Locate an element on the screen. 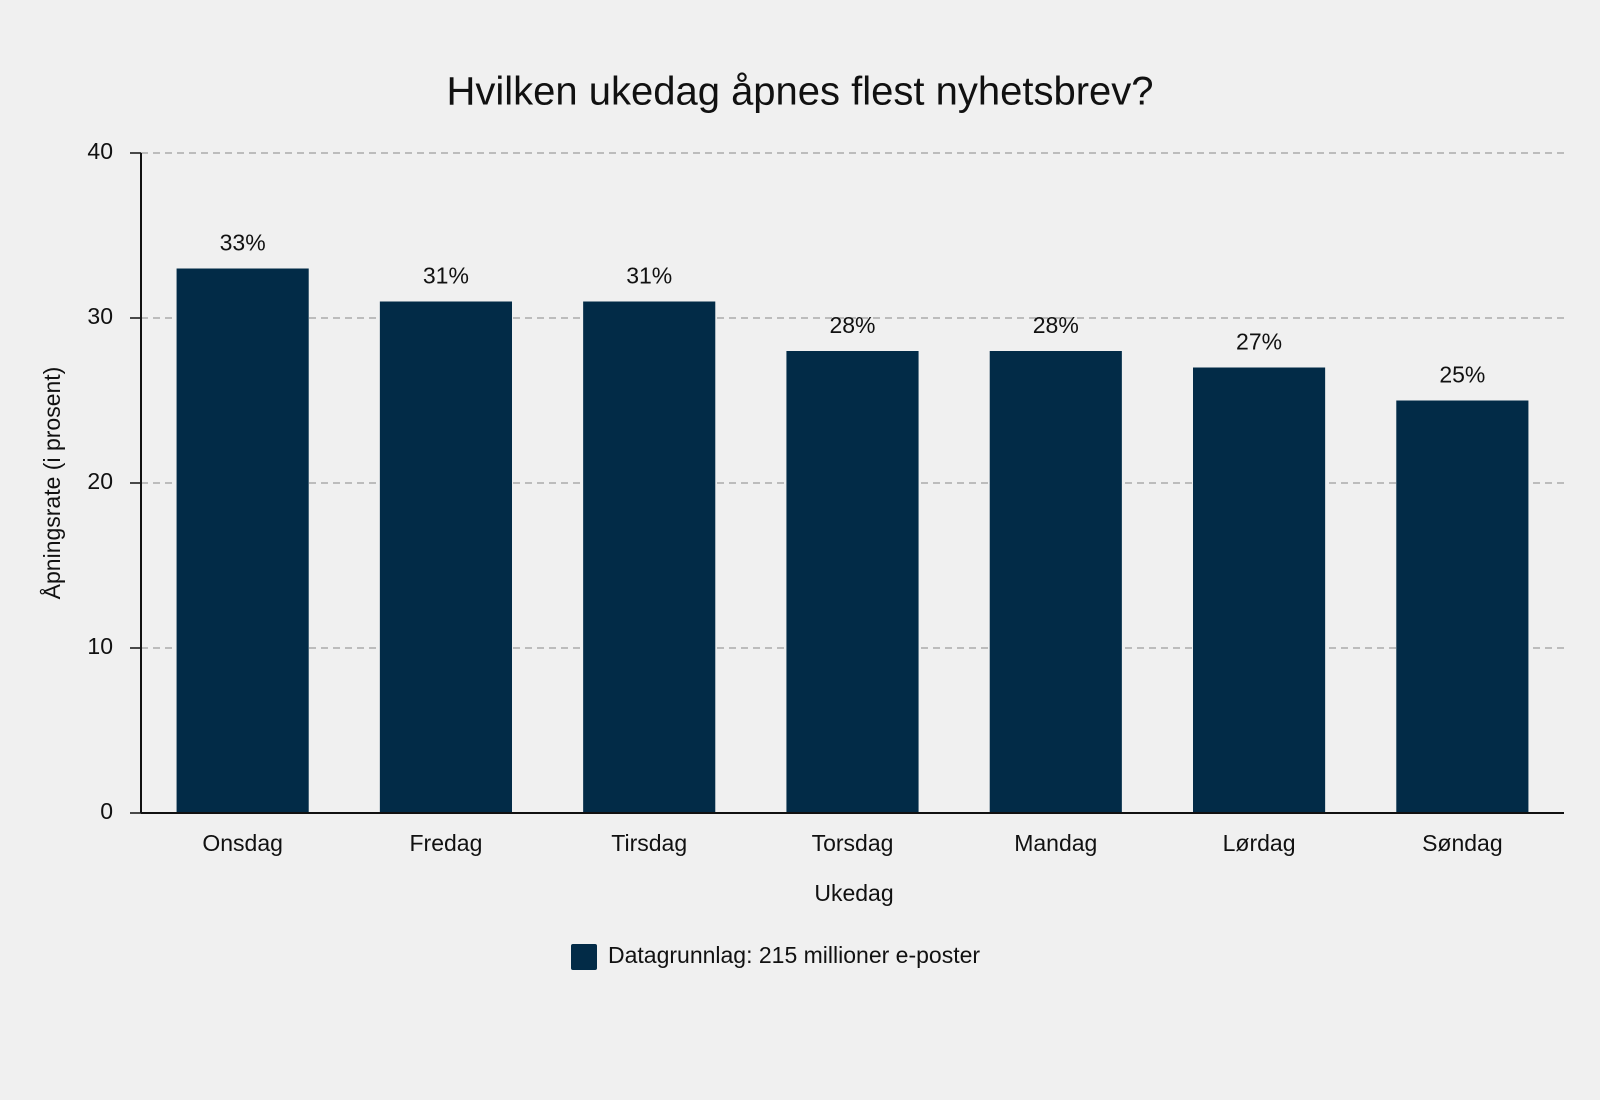 The height and width of the screenshot is (1100, 1600). x-tick-label: Lørdag is located at coordinates (1259, 843).